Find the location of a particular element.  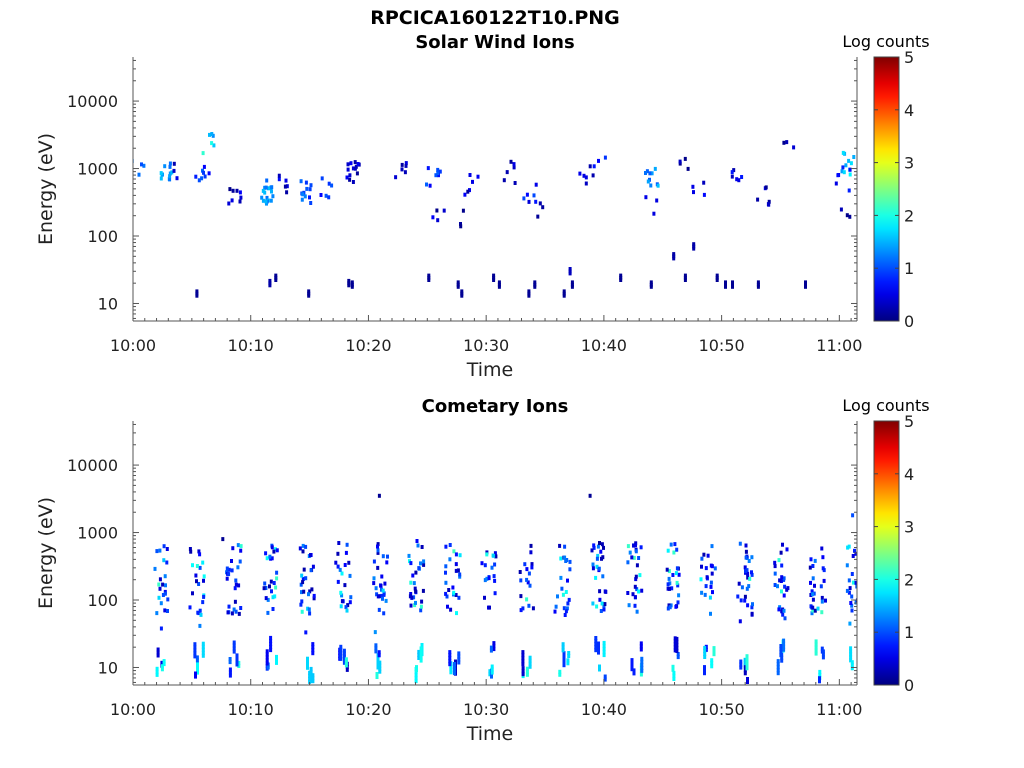

panel-title: Cometary Ions is located at coordinates (495, 406).